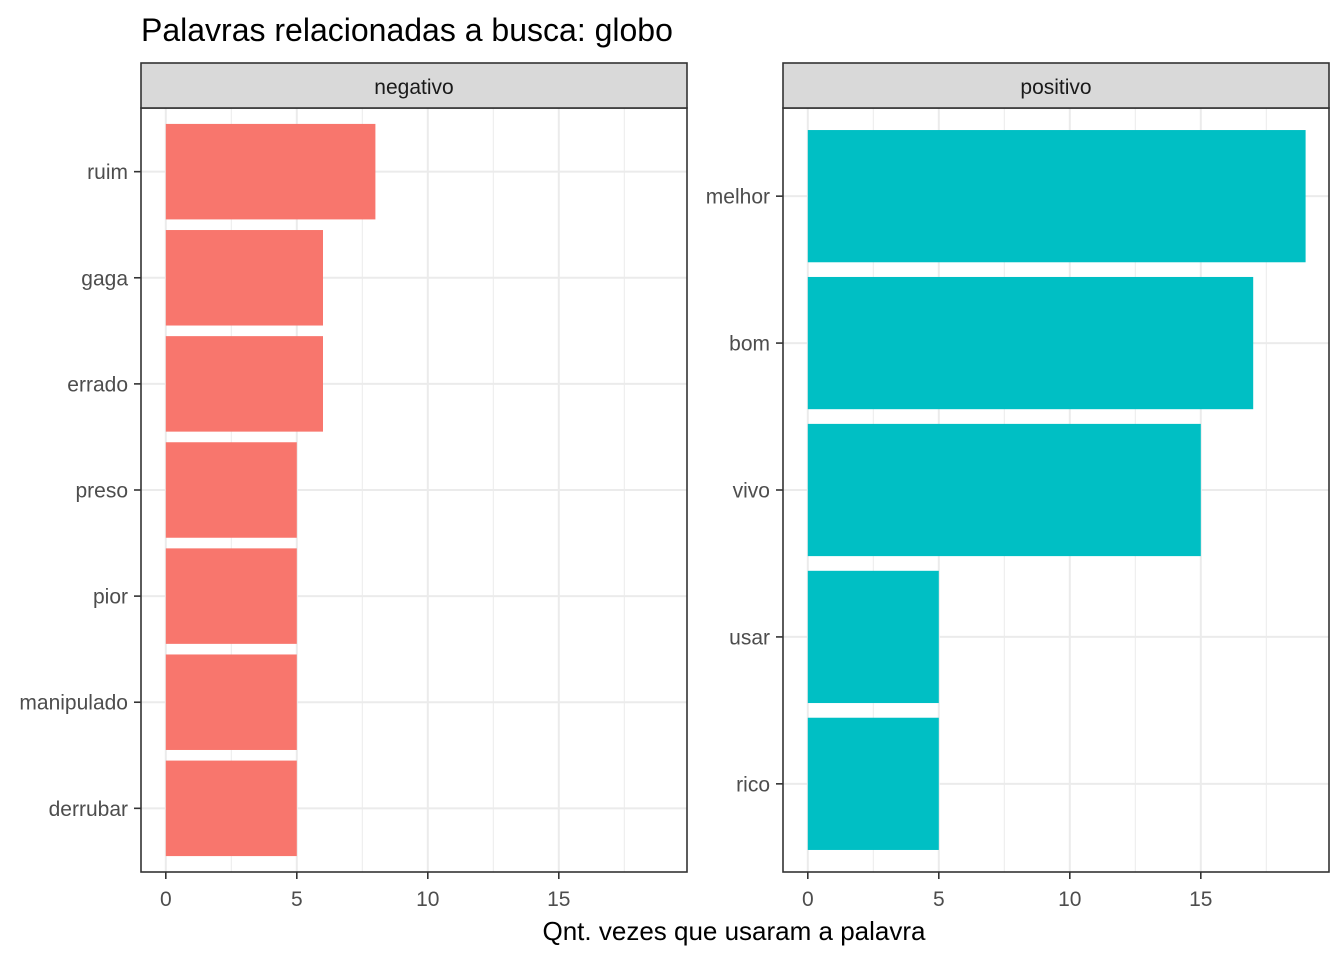 The width and height of the screenshot is (1344, 960). I want to click on bar-derrubar, so click(231, 808).